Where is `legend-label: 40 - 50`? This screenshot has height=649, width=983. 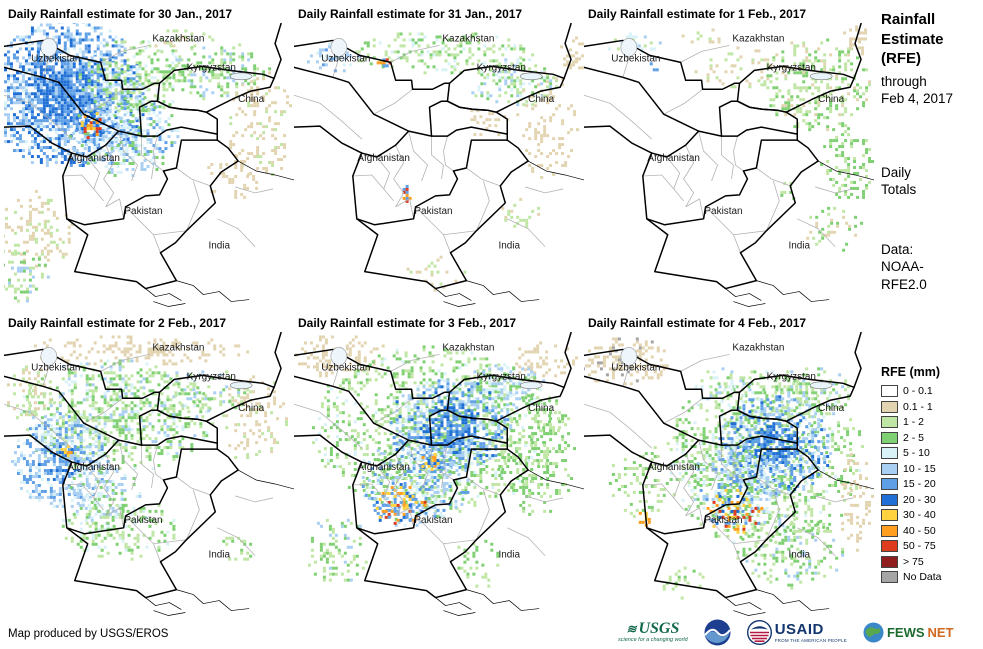
legend-label: 40 - 50 is located at coordinates (919, 530).